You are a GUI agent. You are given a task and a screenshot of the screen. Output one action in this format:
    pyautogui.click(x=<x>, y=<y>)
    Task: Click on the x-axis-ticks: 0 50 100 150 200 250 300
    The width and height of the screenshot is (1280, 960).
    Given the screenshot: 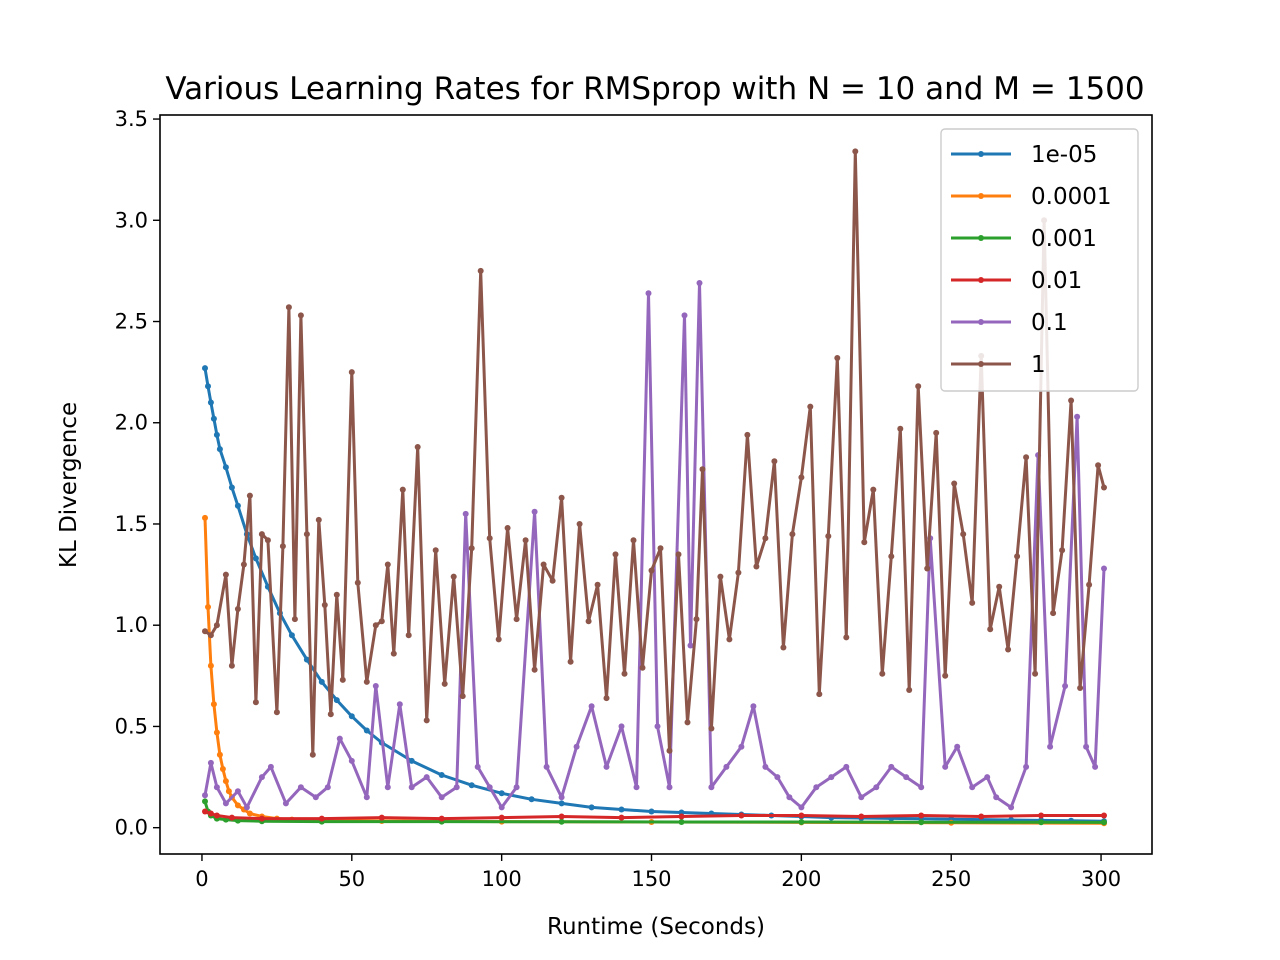 What is the action you would take?
    pyautogui.click(x=658, y=872)
    